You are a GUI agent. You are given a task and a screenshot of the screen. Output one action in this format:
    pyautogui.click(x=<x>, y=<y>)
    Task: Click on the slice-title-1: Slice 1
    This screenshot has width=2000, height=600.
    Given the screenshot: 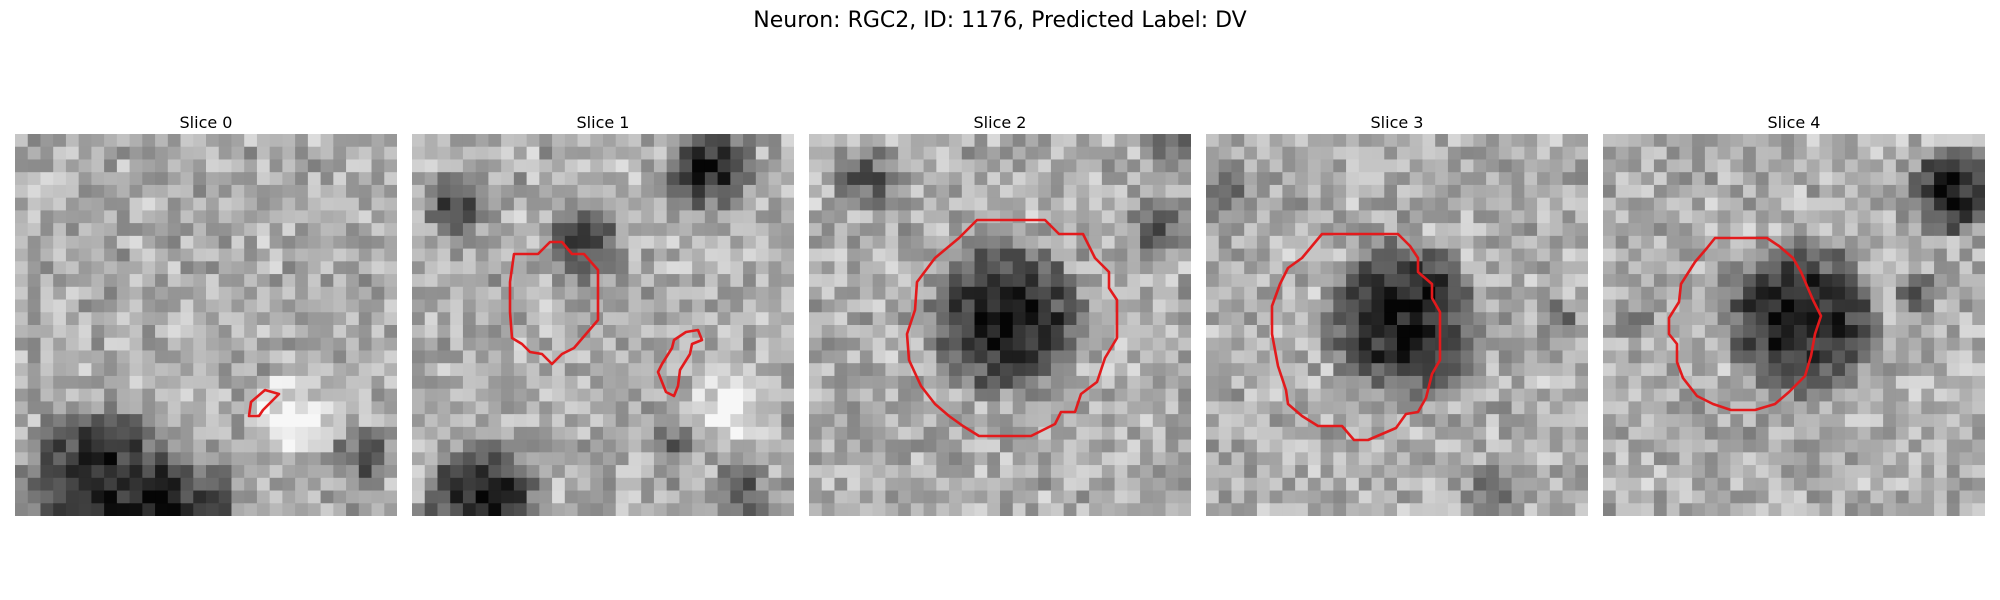 What is the action you would take?
    pyautogui.click(x=603, y=123)
    